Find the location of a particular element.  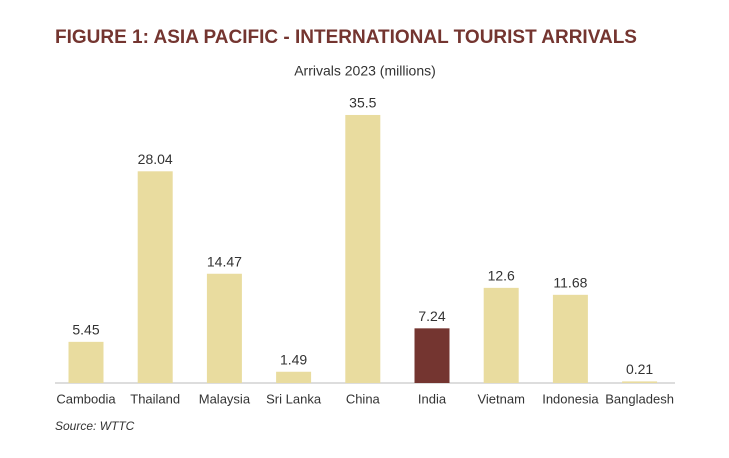

x-tick-label: Cambodia is located at coordinates (86, 398).